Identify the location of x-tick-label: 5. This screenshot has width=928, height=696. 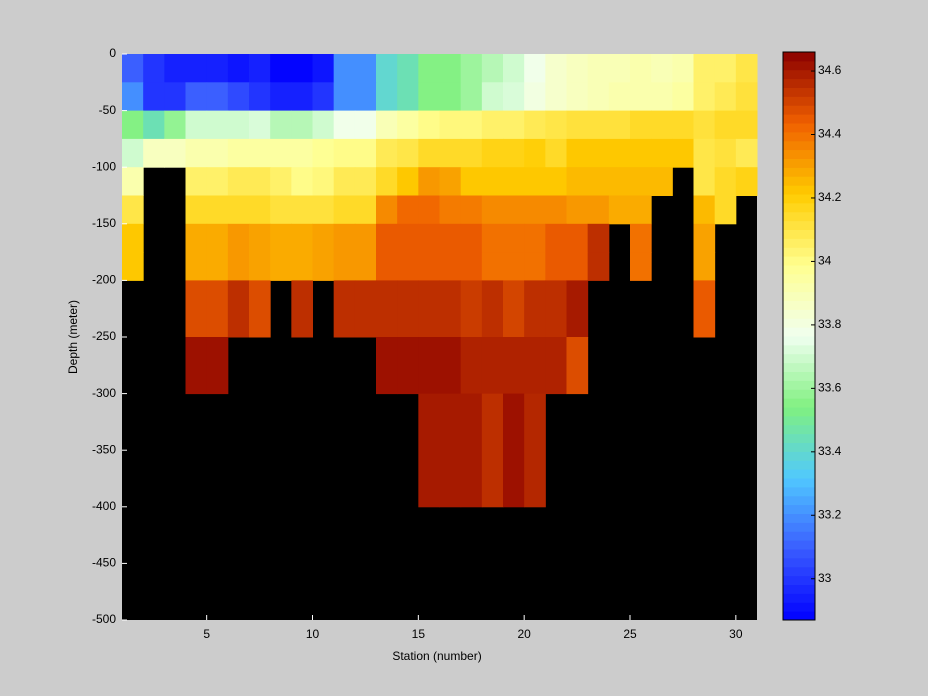
(206, 634).